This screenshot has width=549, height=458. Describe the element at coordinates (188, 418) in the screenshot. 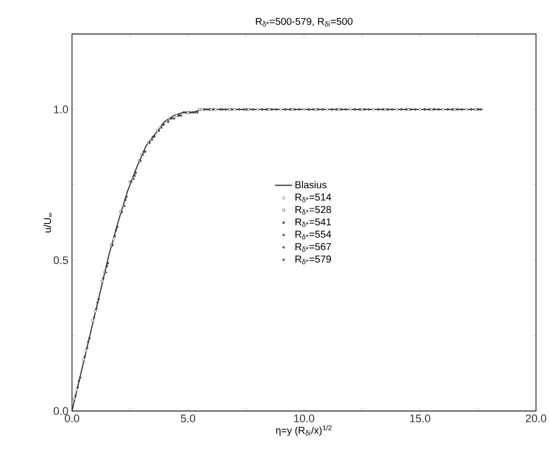

I see `x-tick-label: 5.0` at that location.